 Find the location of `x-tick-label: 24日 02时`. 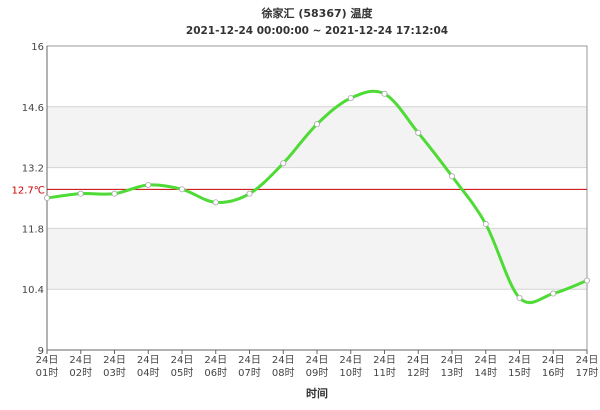

x-tick-label: 24日 02时 is located at coordinates (80, 367).